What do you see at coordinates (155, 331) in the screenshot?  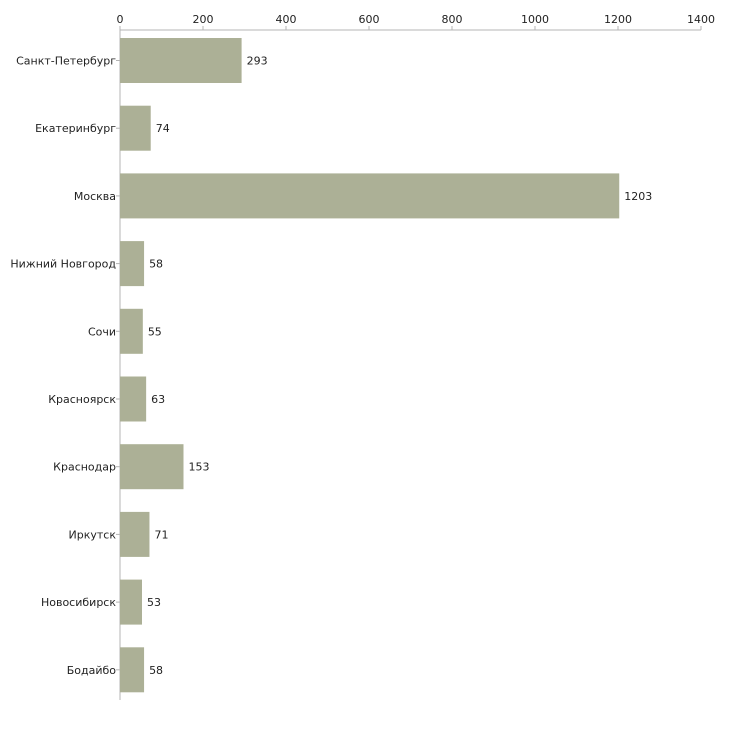 I see `bar-value-label: 55` at bounding box center [155, 331].